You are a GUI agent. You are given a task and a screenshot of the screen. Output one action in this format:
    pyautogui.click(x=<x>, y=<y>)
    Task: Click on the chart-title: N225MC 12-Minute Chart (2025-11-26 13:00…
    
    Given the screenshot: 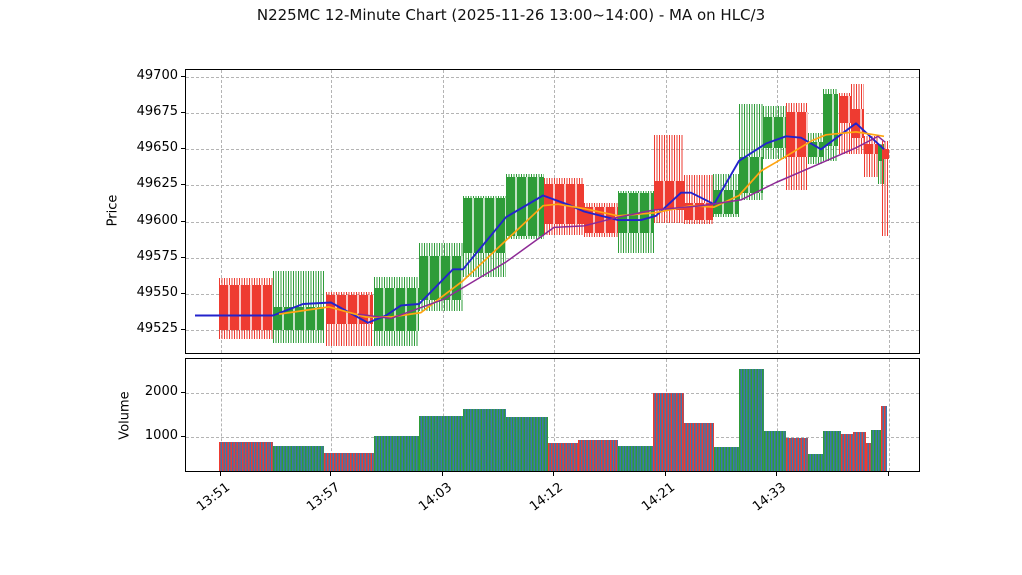 What is the action you would take?
    pyautogui.click(x=511, y=15)
    